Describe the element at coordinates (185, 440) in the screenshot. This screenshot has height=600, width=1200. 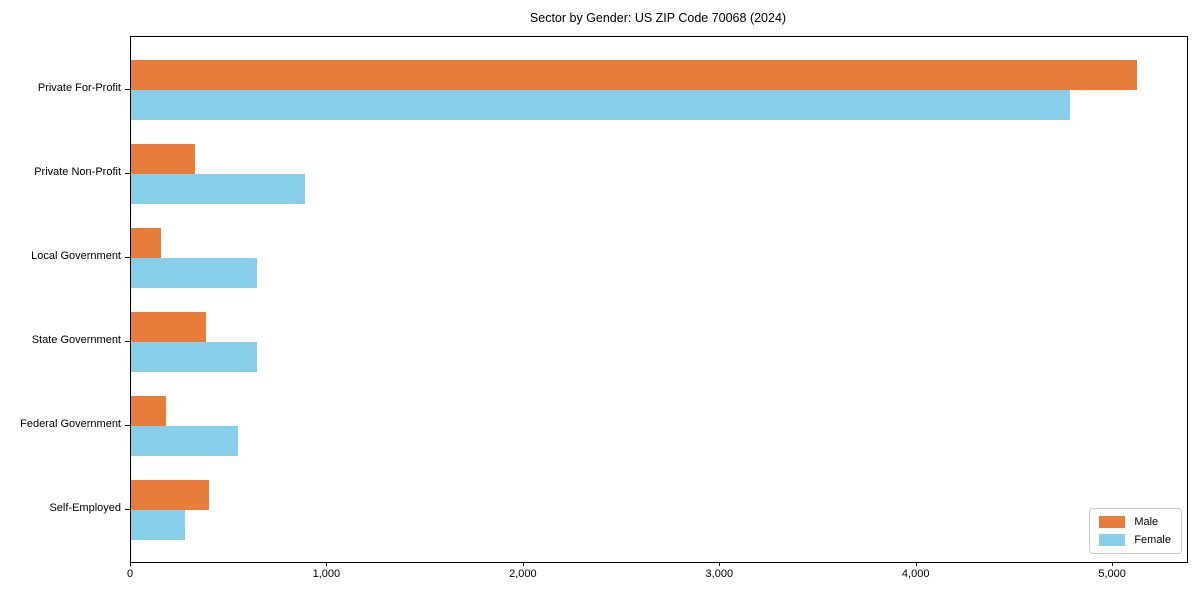
I see `bar-female-federal-government` at that location.